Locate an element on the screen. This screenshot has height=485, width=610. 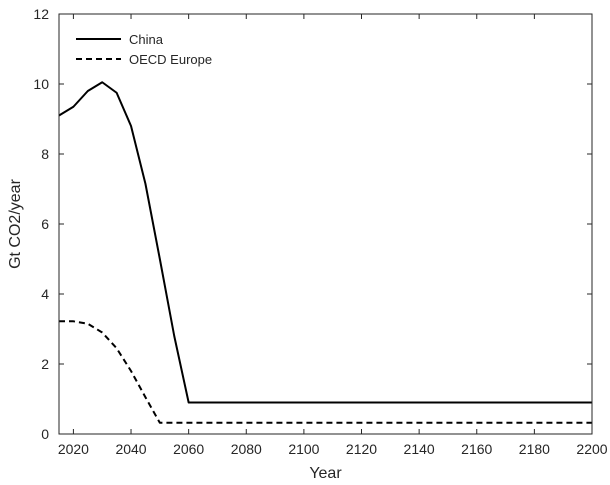
x-tick-label: 2100 is located at coordinates (303, 449).